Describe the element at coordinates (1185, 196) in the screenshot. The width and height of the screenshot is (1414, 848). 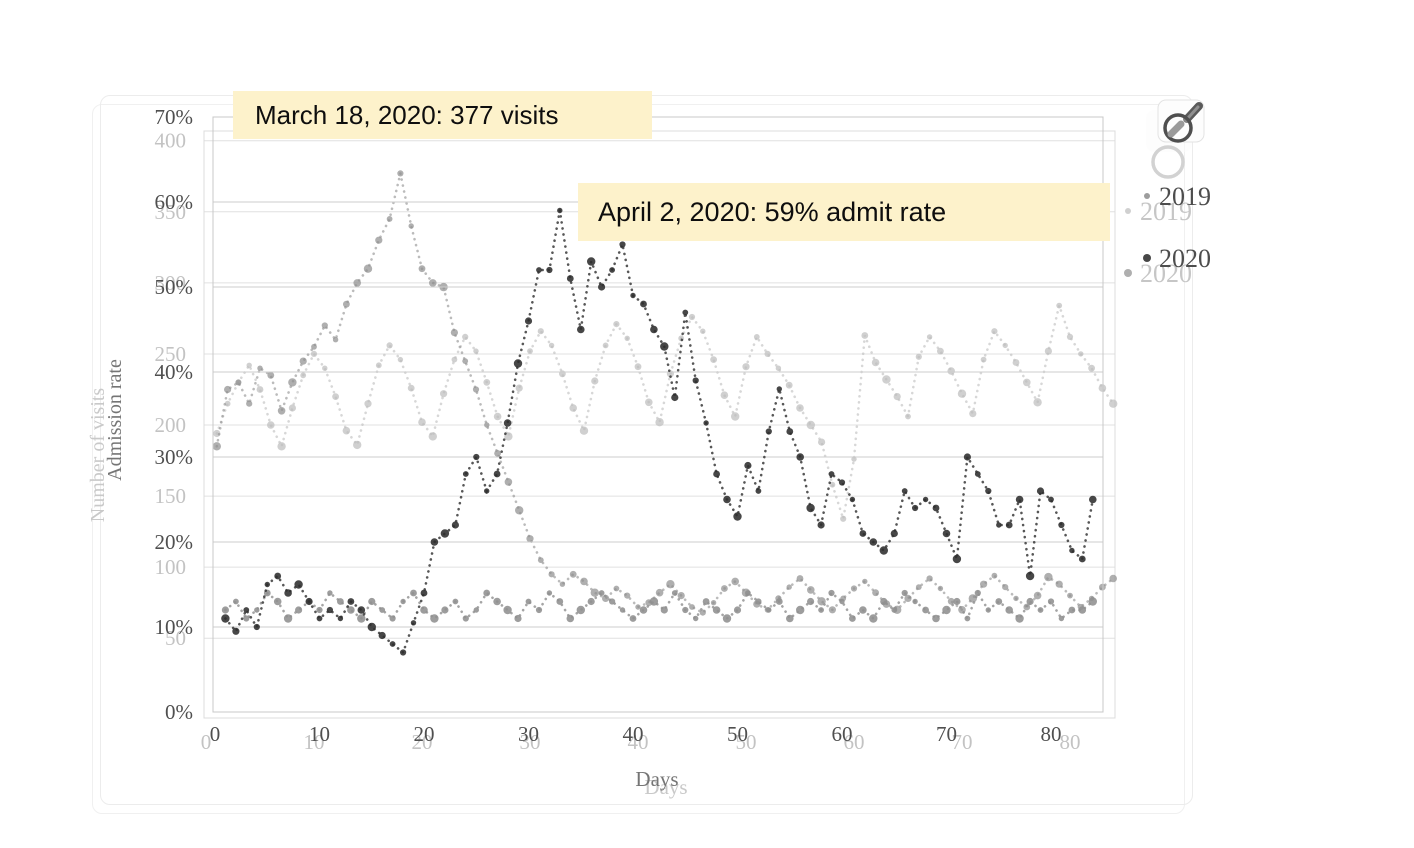
I see `legend-label: 2019` at that location.